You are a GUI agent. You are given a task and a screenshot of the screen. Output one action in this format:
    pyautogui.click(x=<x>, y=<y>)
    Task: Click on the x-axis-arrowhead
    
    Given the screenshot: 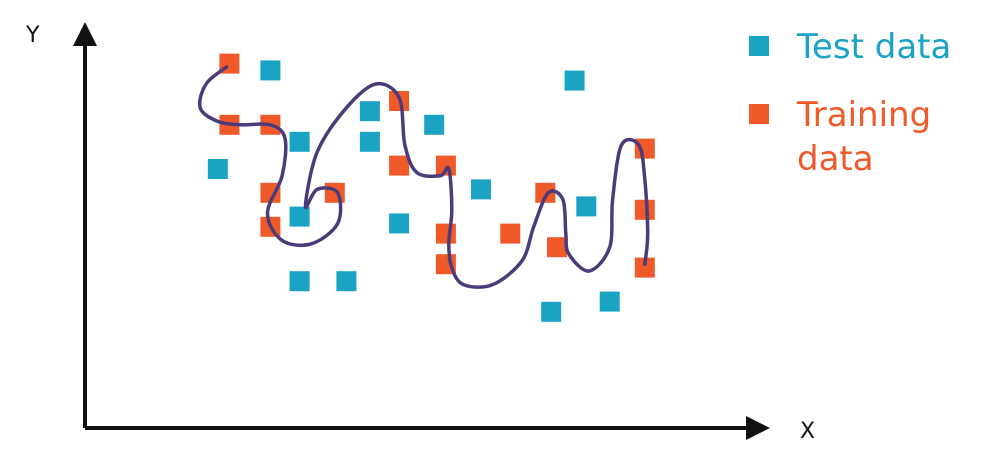 What is the action you would take?
    pyautogui.click(x=758, y=428)
    